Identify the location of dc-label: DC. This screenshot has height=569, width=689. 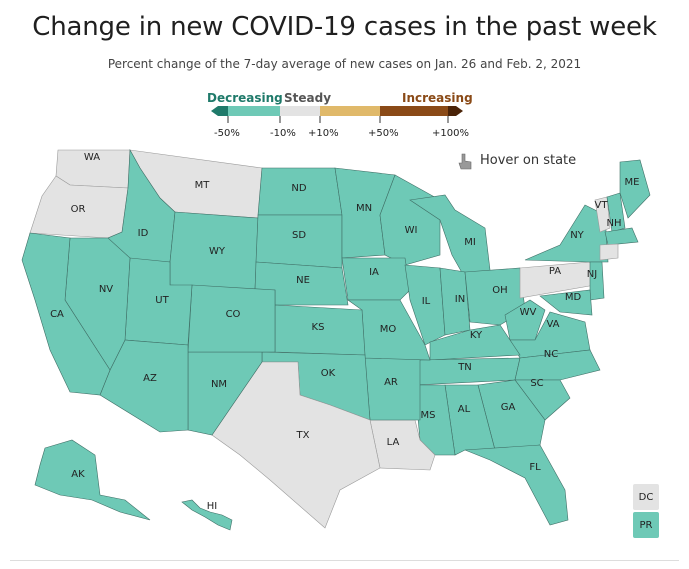
(646, 497).